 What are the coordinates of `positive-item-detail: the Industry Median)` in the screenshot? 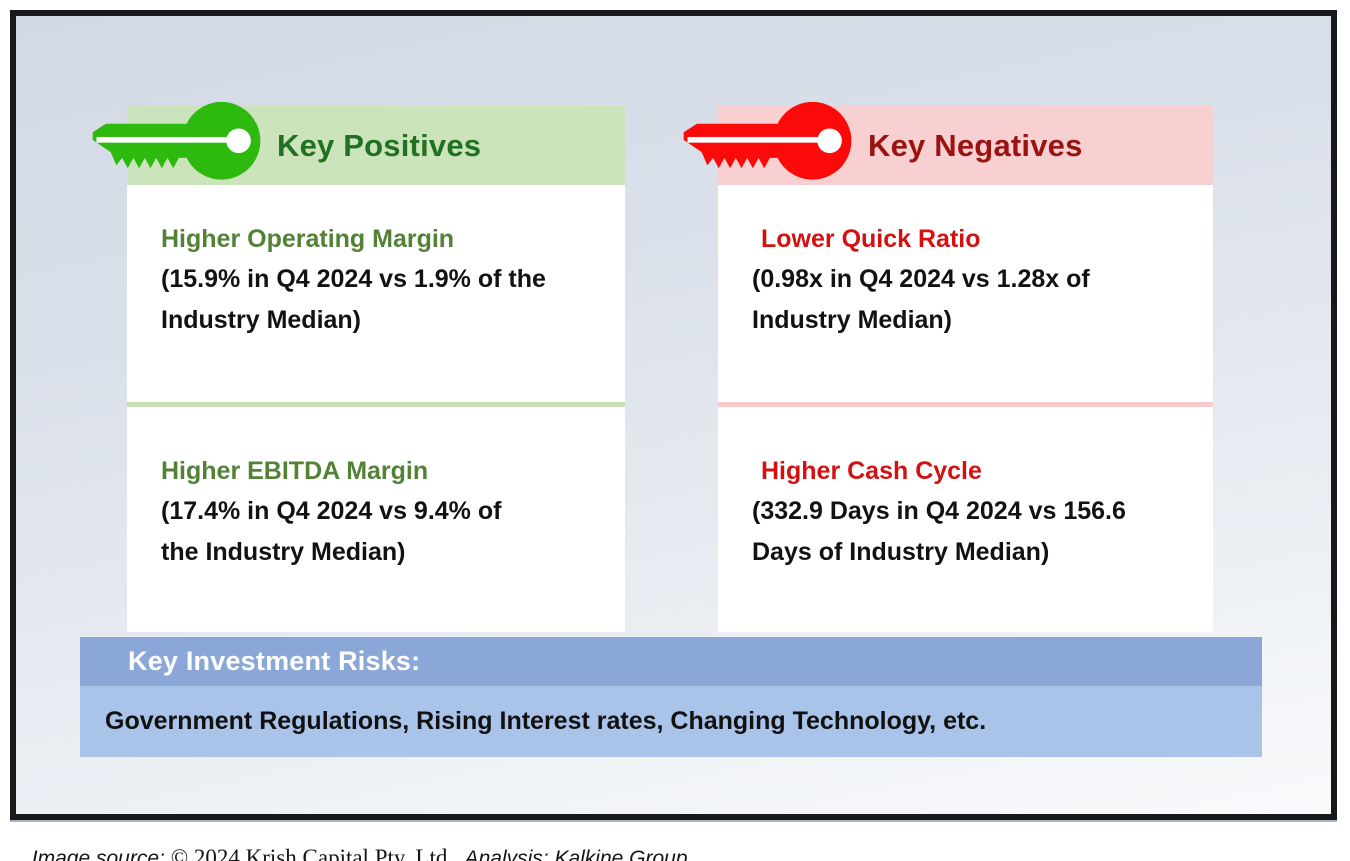 It's located at (283, 552).